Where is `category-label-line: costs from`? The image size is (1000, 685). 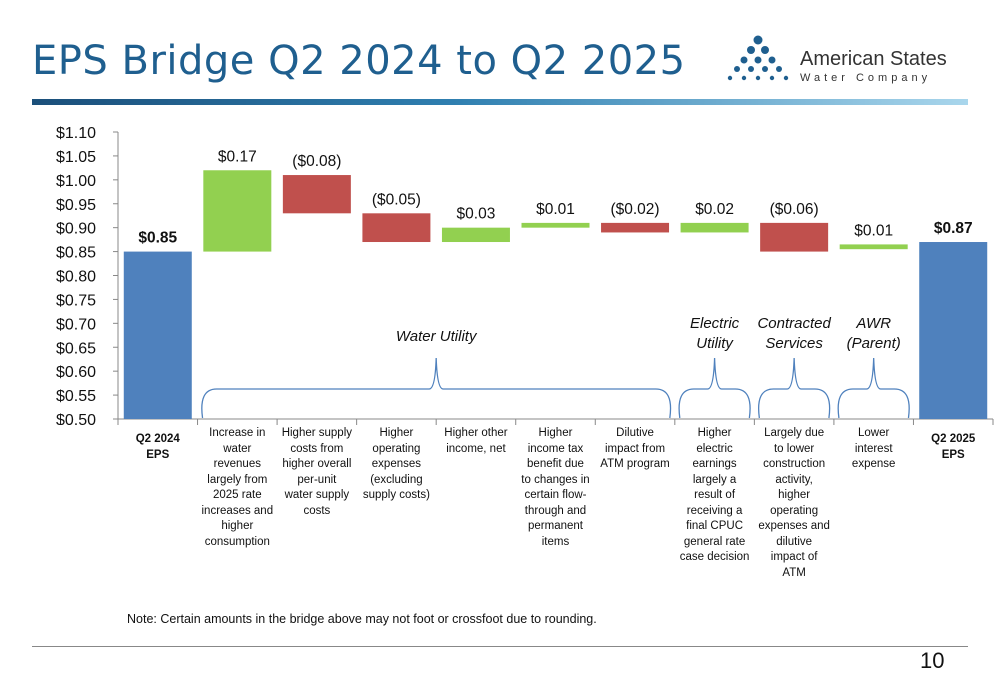
category-label-line: costs from is located at coordinates (317, 448).